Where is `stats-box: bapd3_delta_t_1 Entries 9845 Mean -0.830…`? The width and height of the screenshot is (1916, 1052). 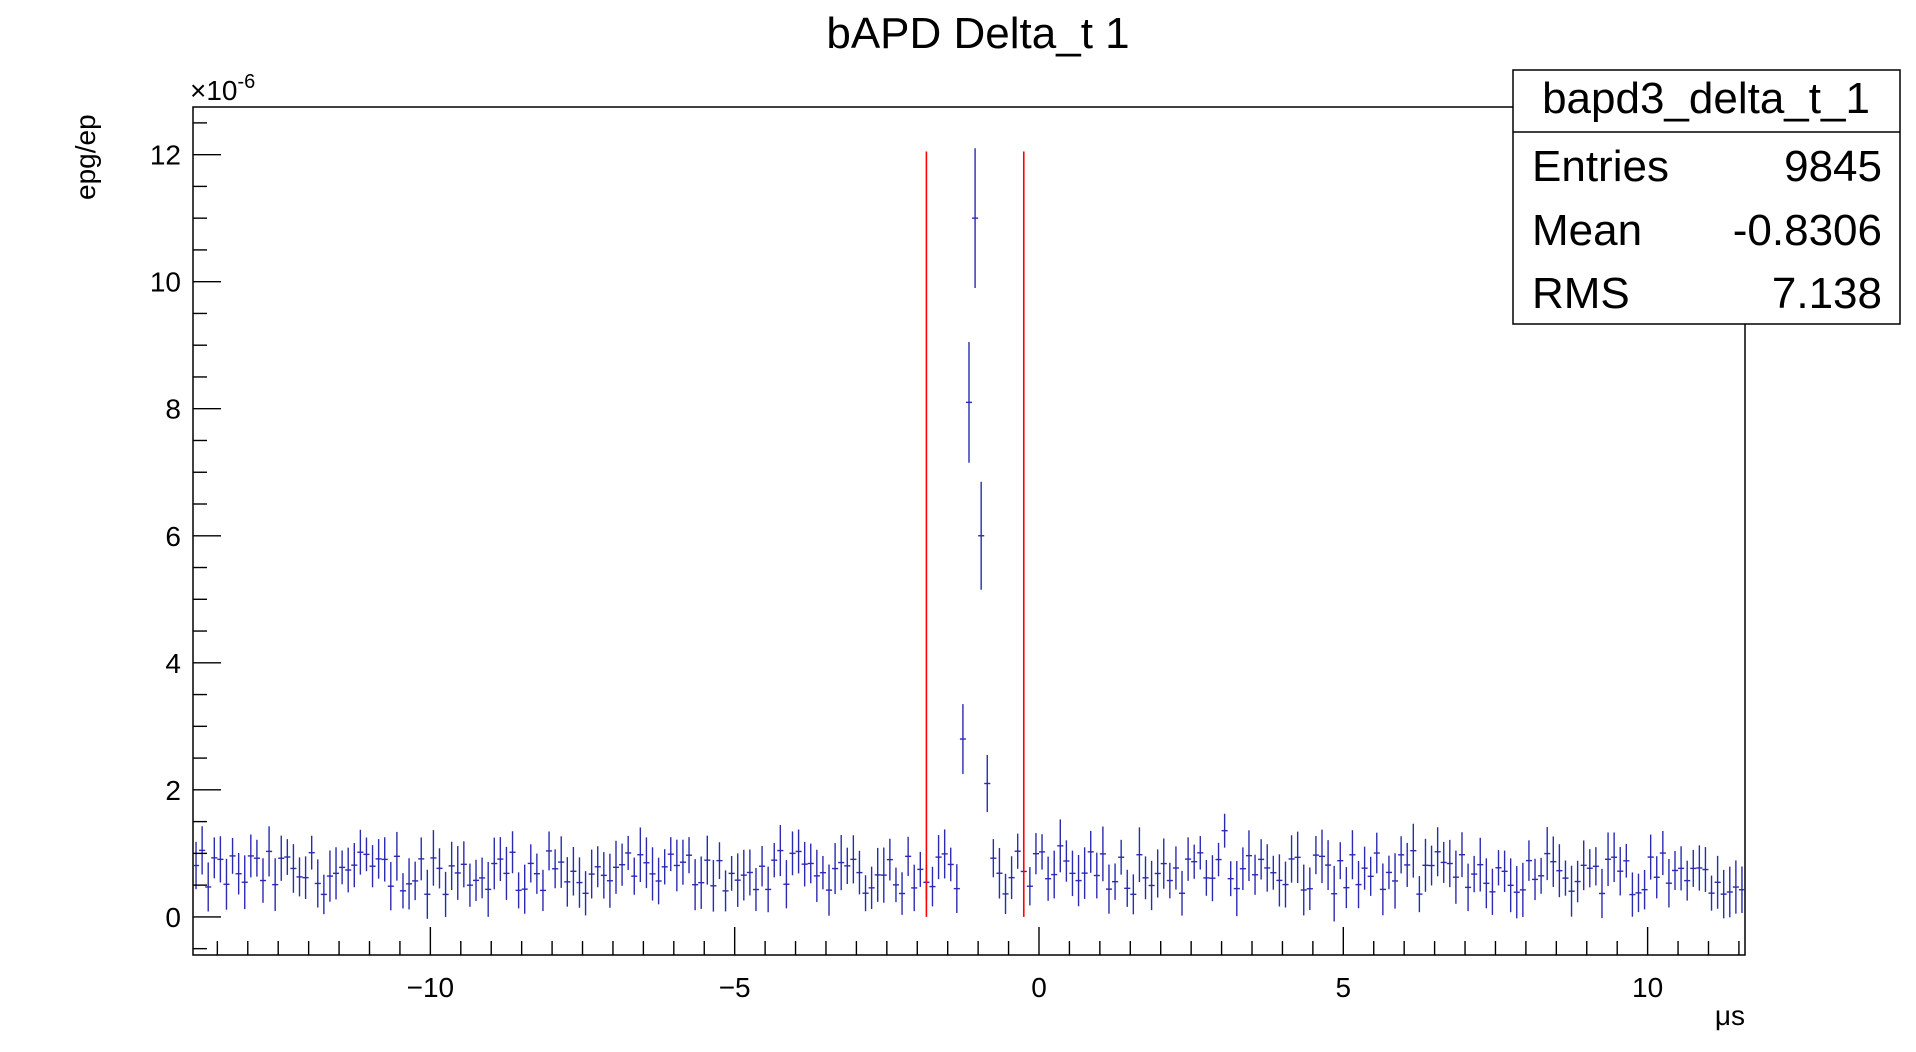
stats-box: bapd3_delta_t_1 Entries 9845 Mean -0.830… is located at coordinates (1706, 197).